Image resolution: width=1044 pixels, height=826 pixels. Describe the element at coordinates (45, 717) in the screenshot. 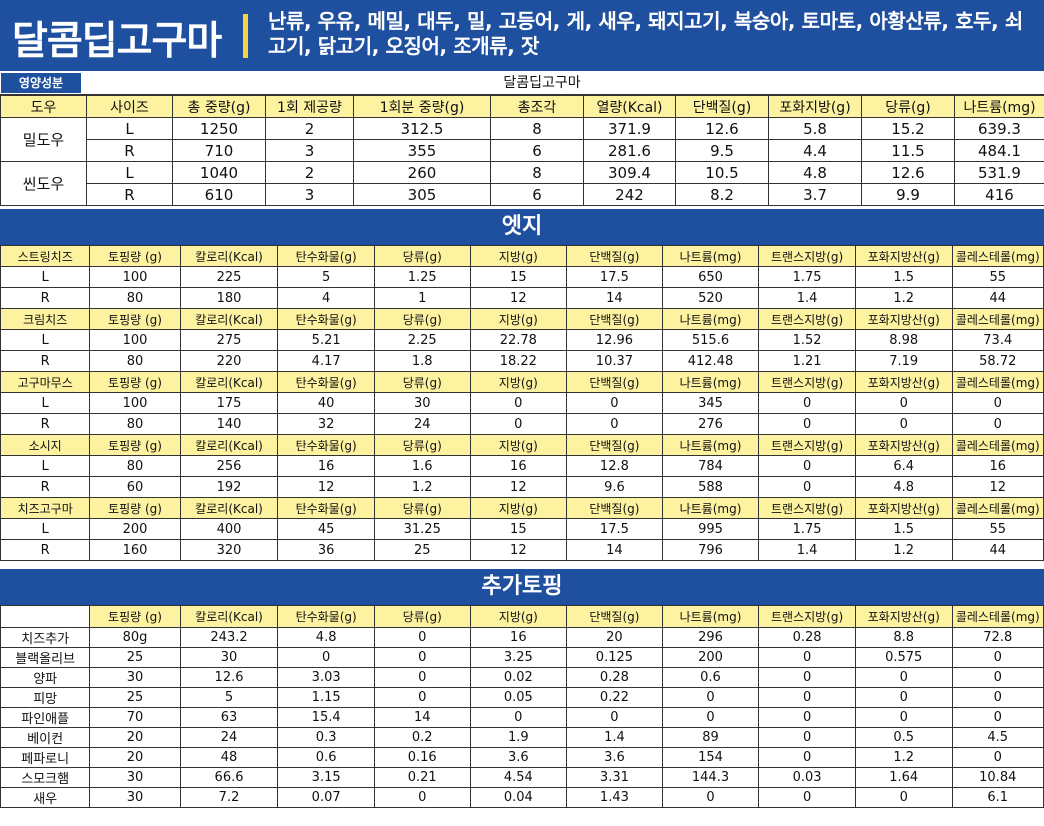

I see `topping-name: 파인애플` at that location.